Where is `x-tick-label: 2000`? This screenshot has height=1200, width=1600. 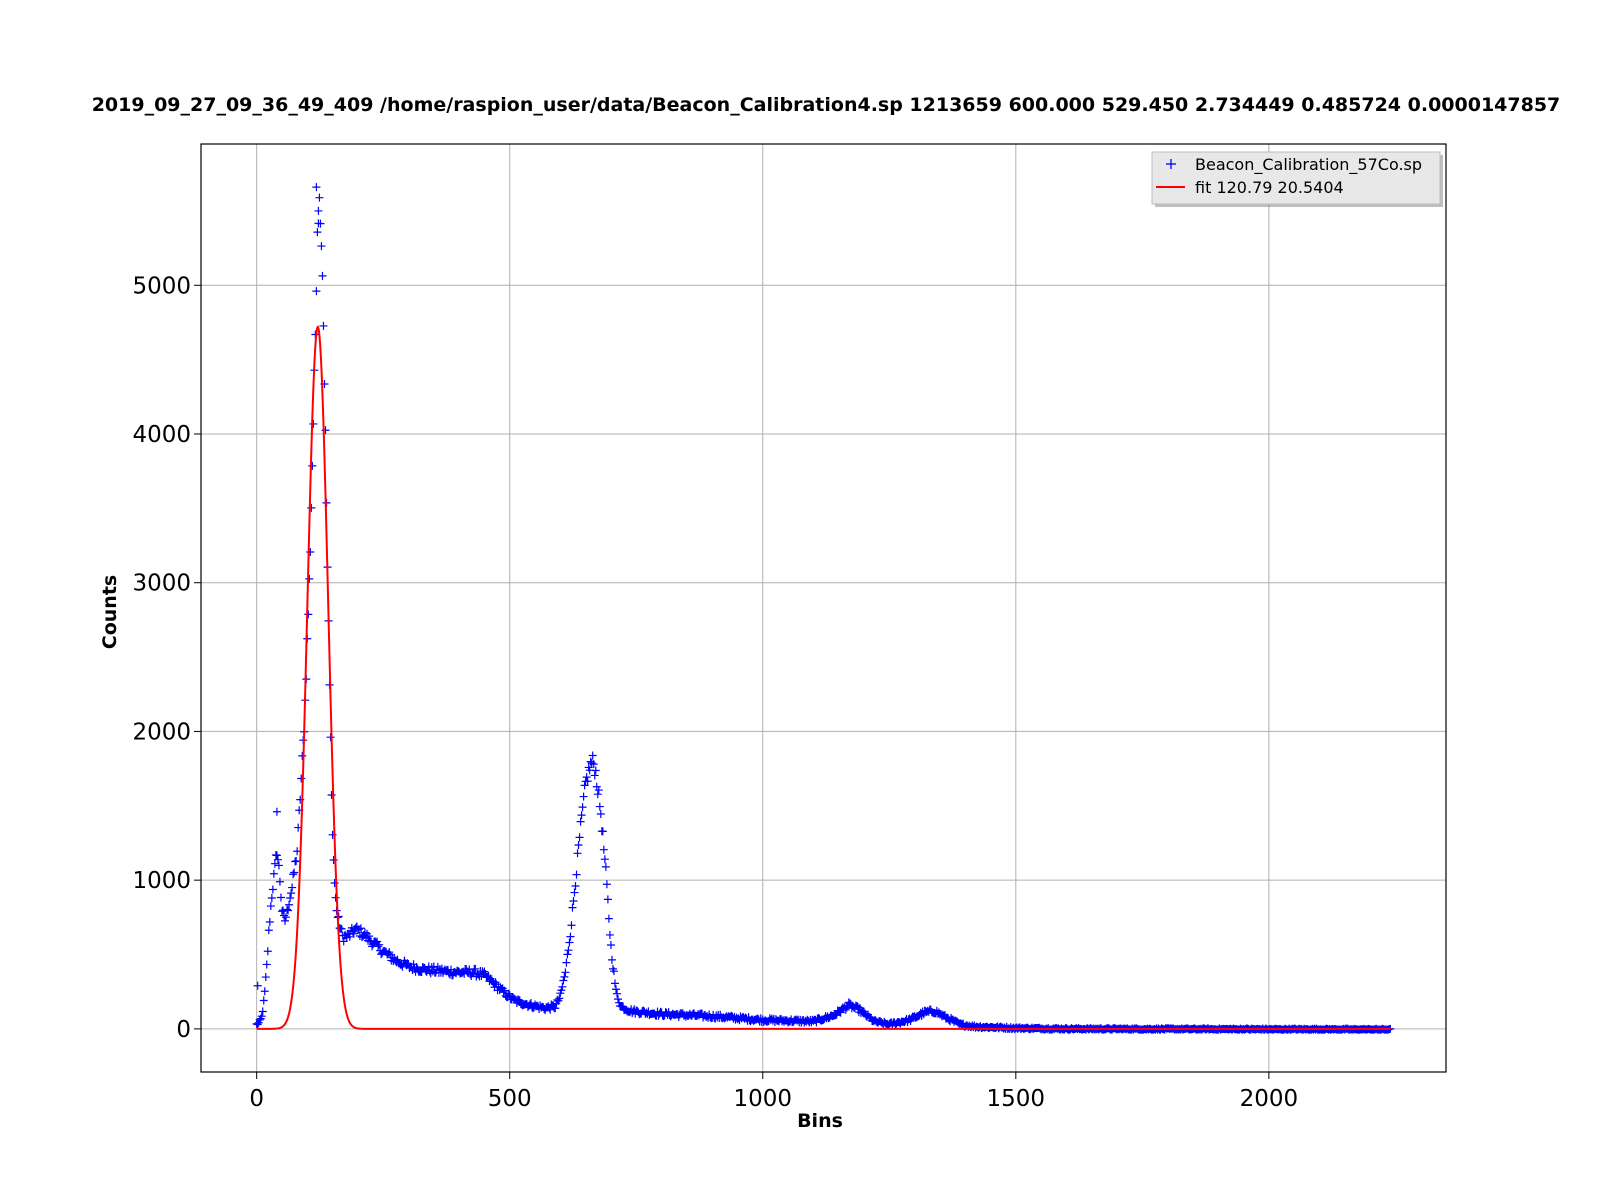
x-tick-label: 2000 is located at coordinates (1269, 1099).